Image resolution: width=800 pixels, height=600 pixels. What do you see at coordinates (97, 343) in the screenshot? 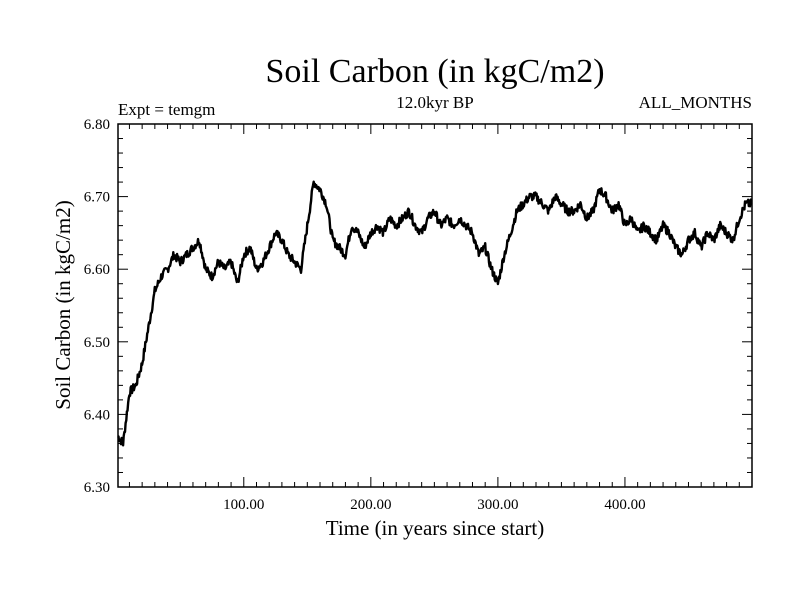
I see `y-tick-label: 6.50` at bounding box center [97, 343].